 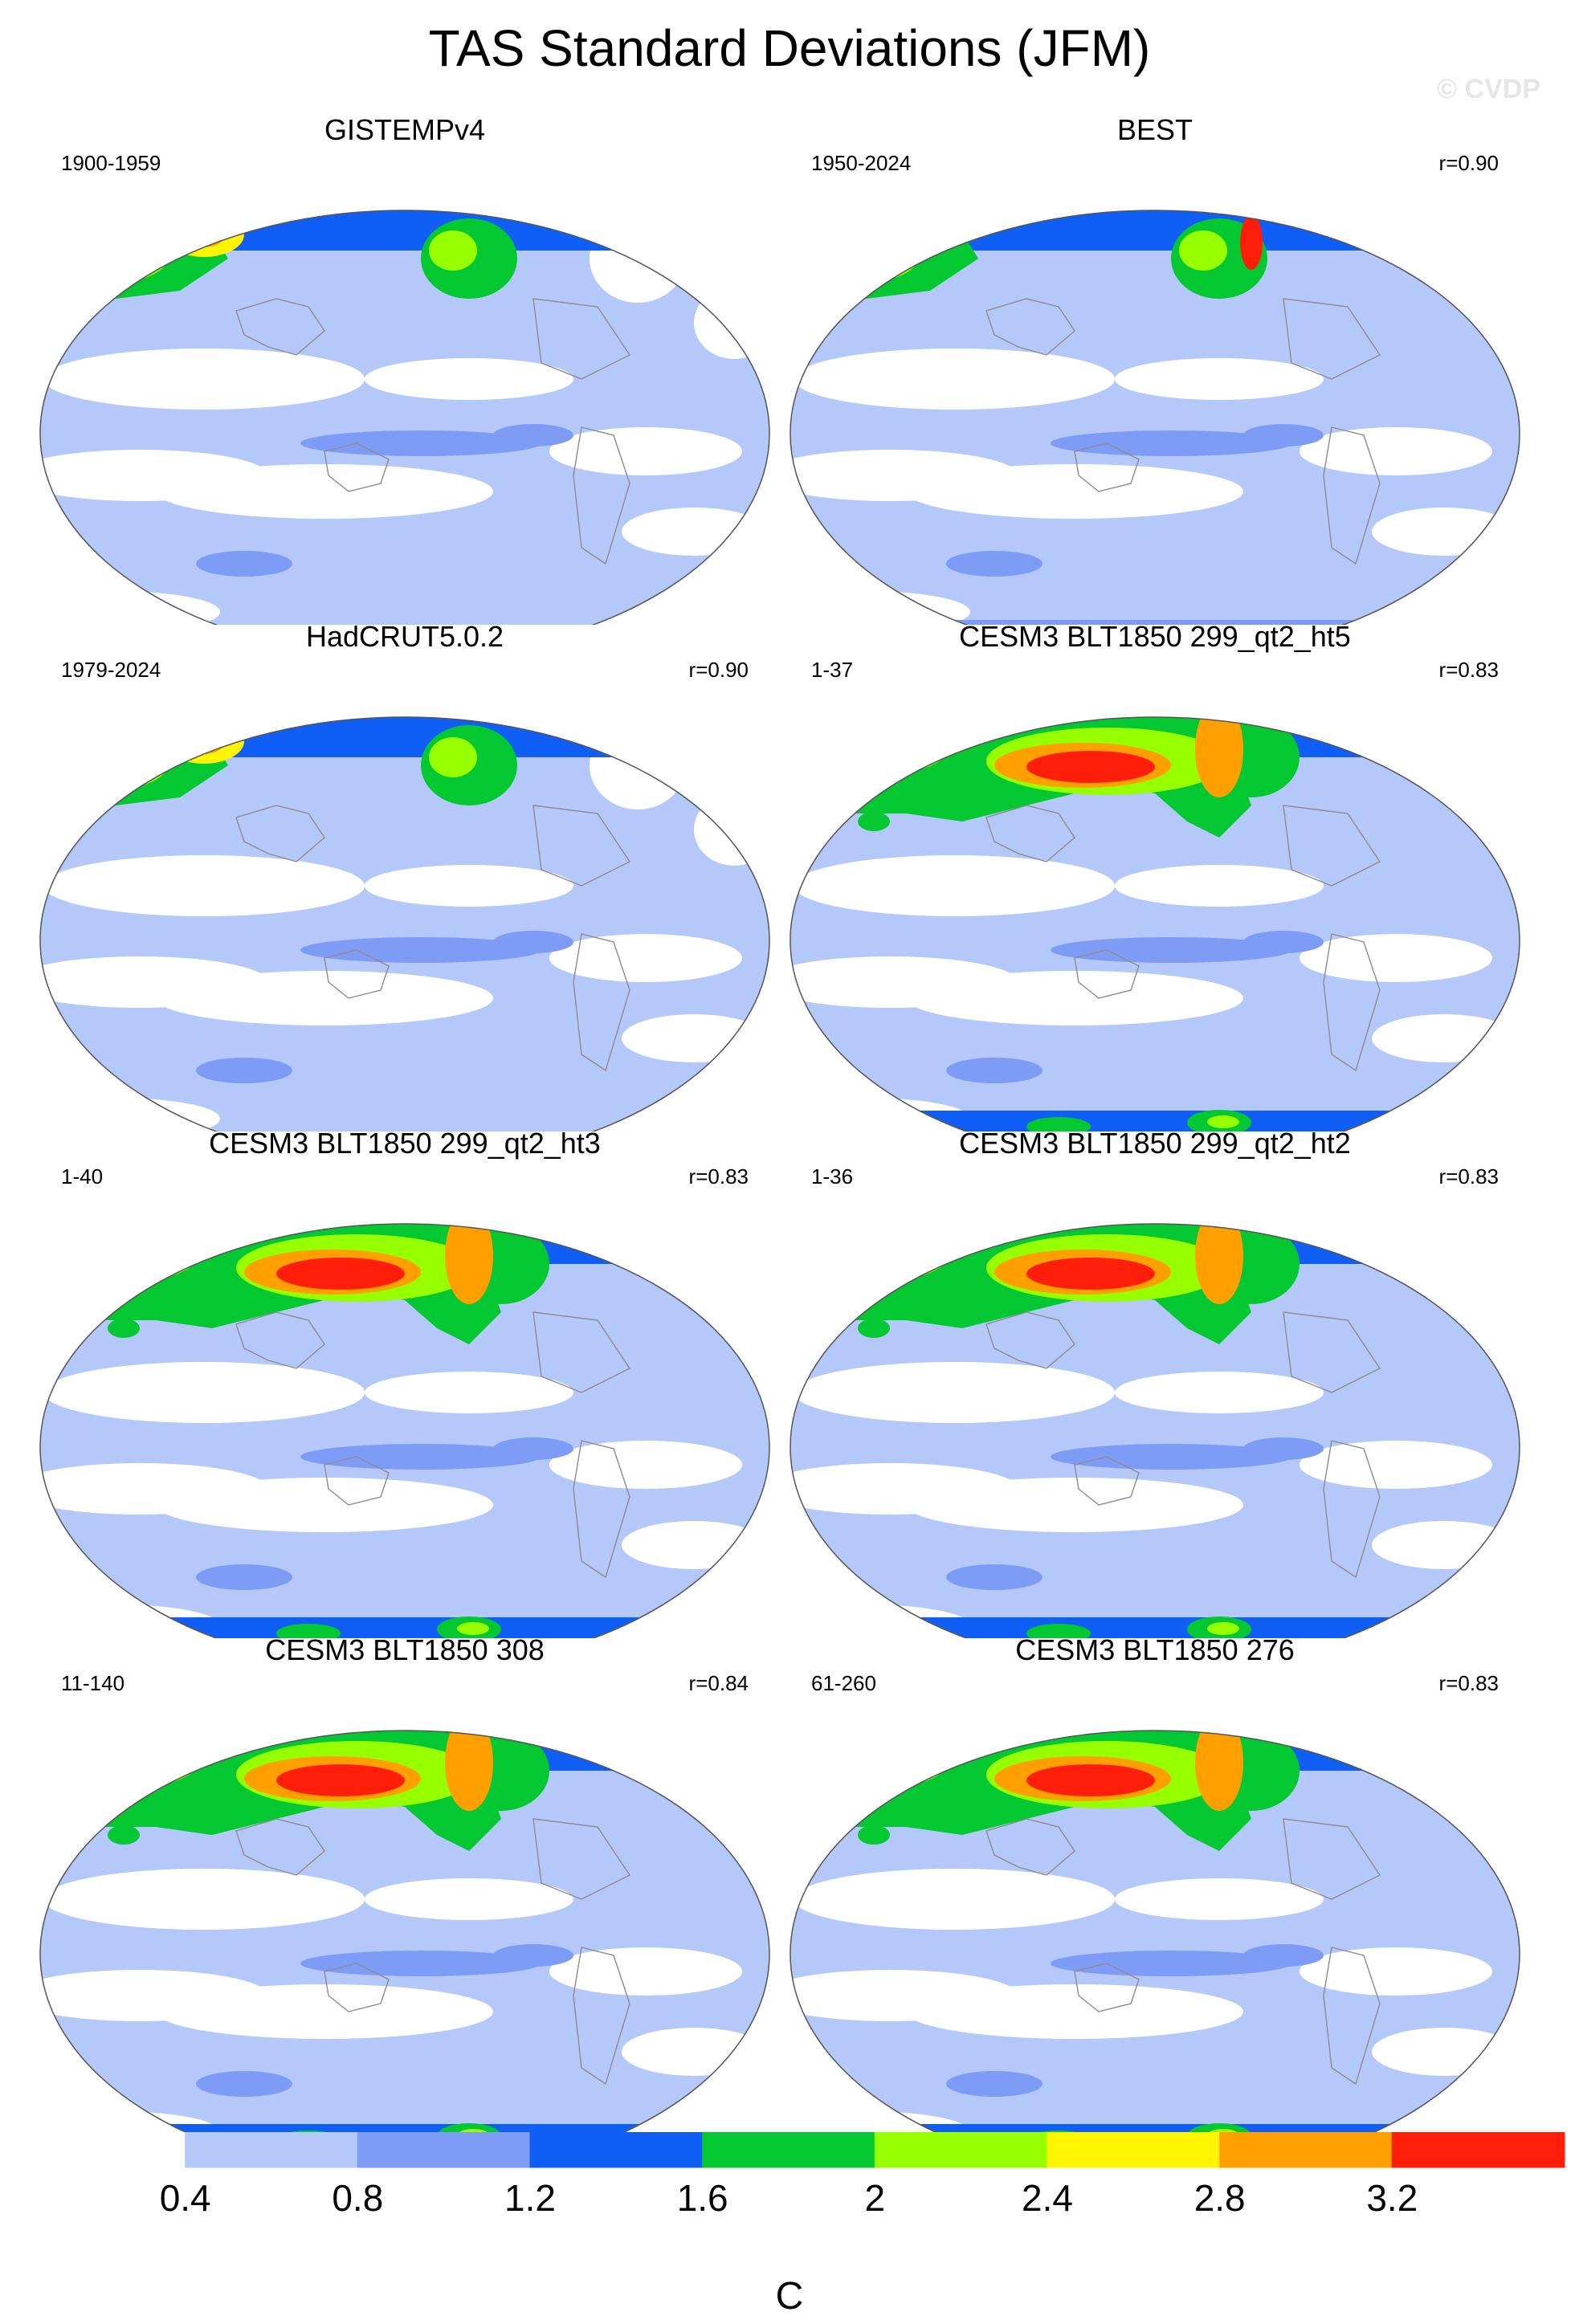 What do you see at coordinates (1488, 89) in the screenshot?
I see `watermark: © CVDP` at bounding box center [1488, 89].